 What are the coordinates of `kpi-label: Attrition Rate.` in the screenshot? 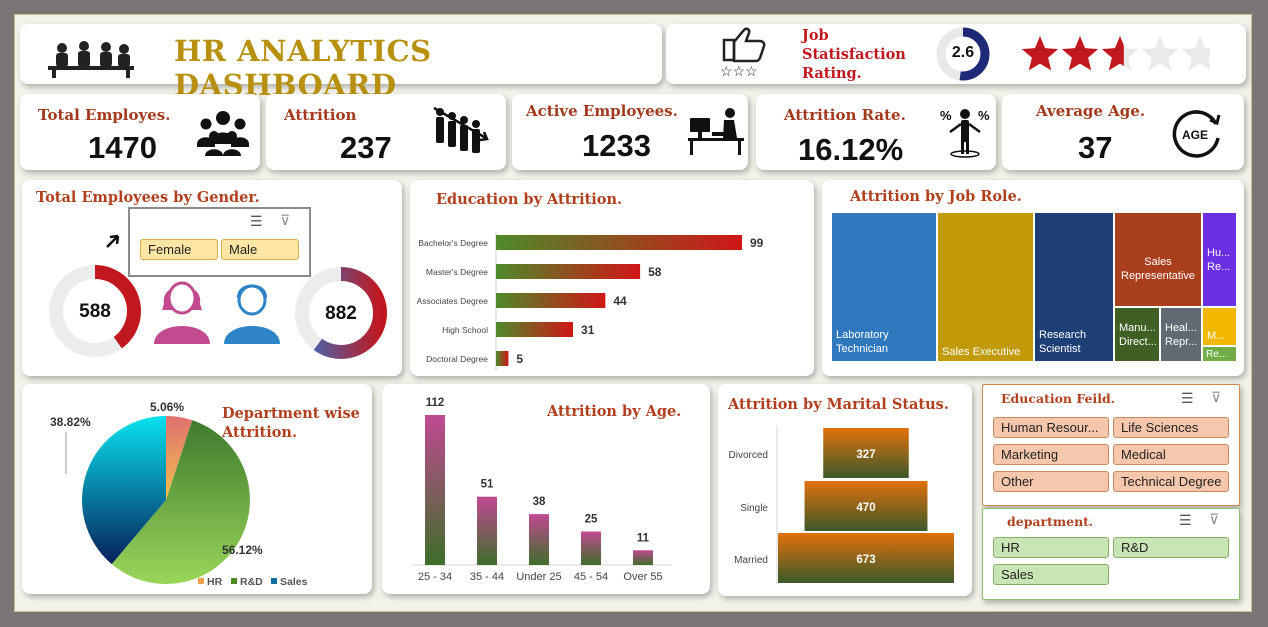 It's located at (845, 115).